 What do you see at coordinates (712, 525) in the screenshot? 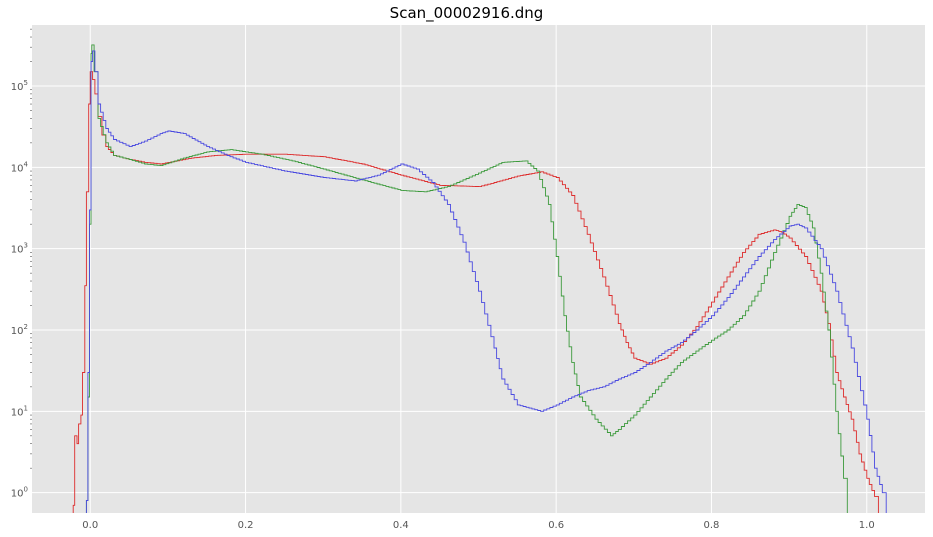
I see `x-tick-label: 0.8` at bounding box center [712, 525].